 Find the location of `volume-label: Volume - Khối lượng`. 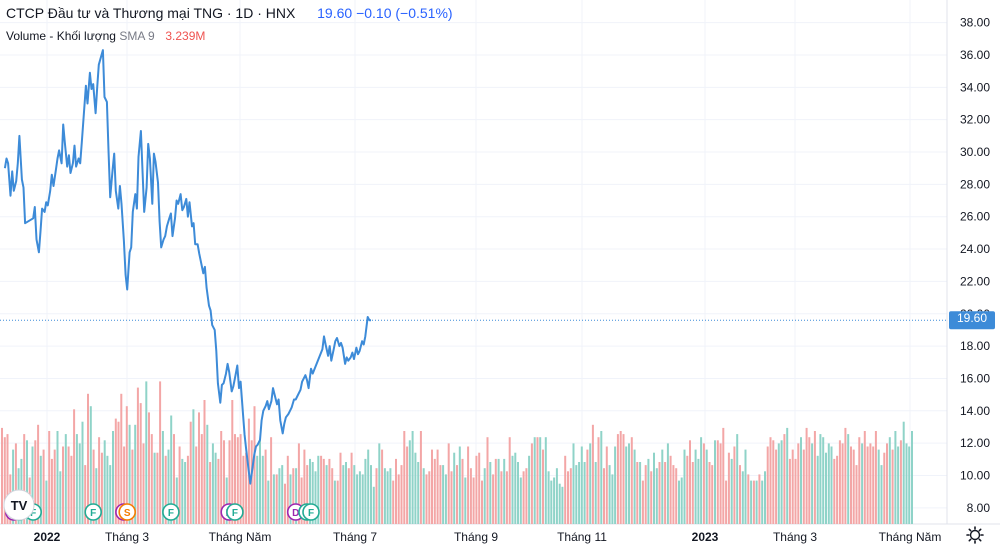

volume-label: Volume - Khối lượng is located at coordinates (61, 36).